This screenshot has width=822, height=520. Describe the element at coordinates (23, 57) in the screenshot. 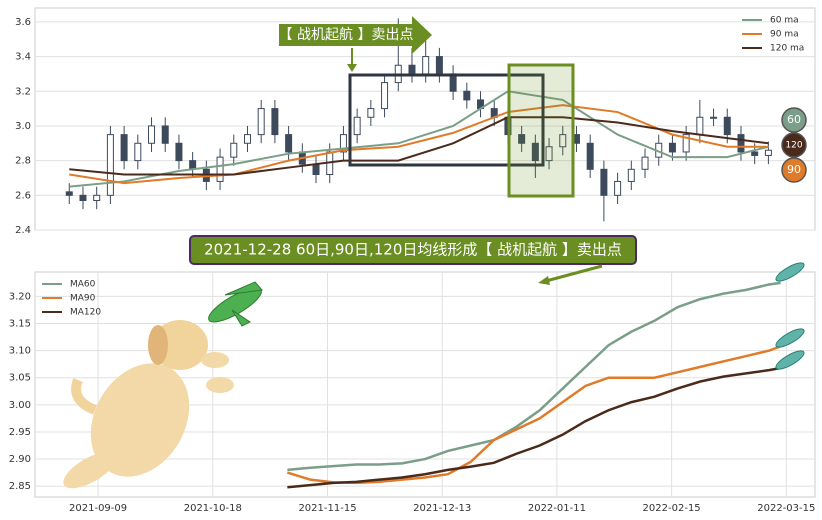

I see `y-tick-label: 3.4` at that location.